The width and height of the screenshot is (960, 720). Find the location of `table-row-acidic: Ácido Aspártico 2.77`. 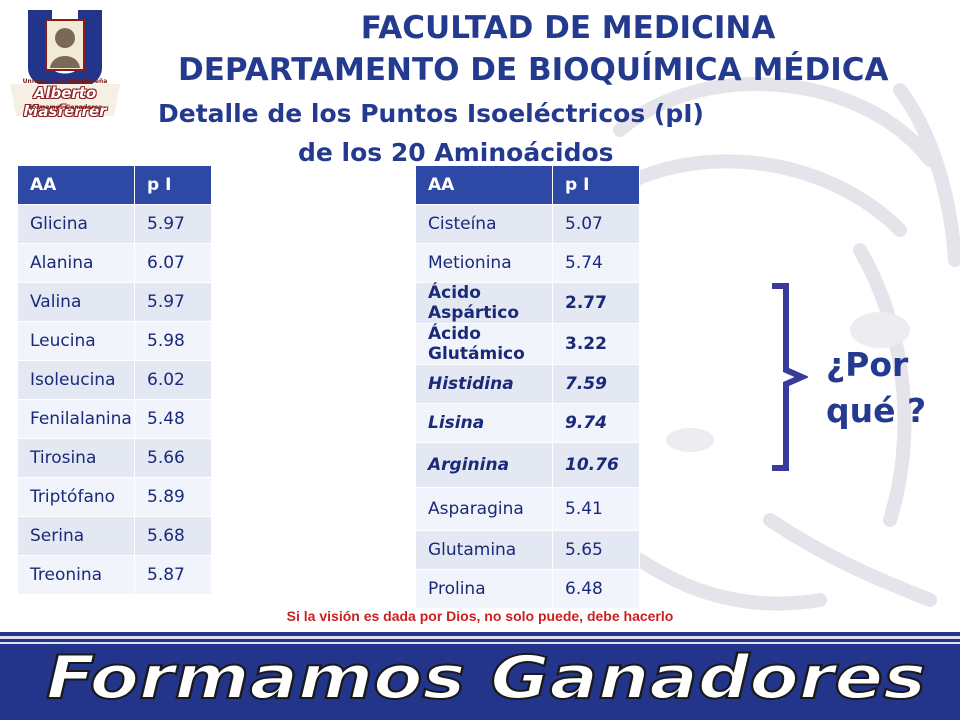

table-row-acidic: Ácido Aspártico 2.77 is located at coordinates (527, 303).